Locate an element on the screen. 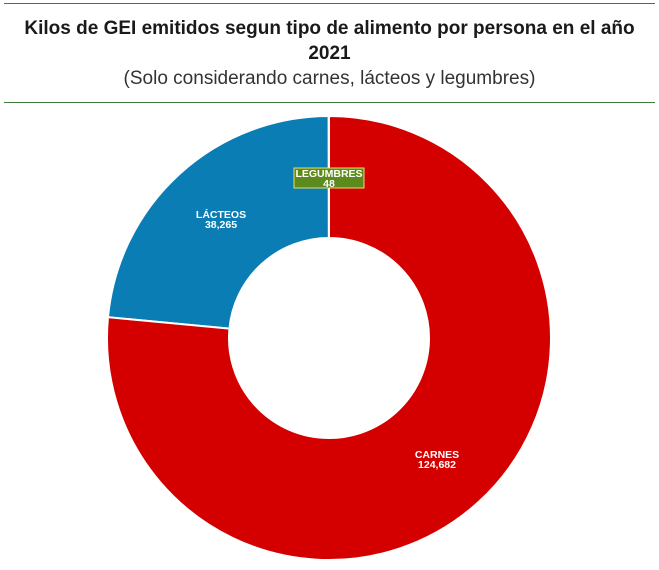 This screenshot has width=659, height=570. label-category-carnes: CARNES is located at coordinates (437, 455).